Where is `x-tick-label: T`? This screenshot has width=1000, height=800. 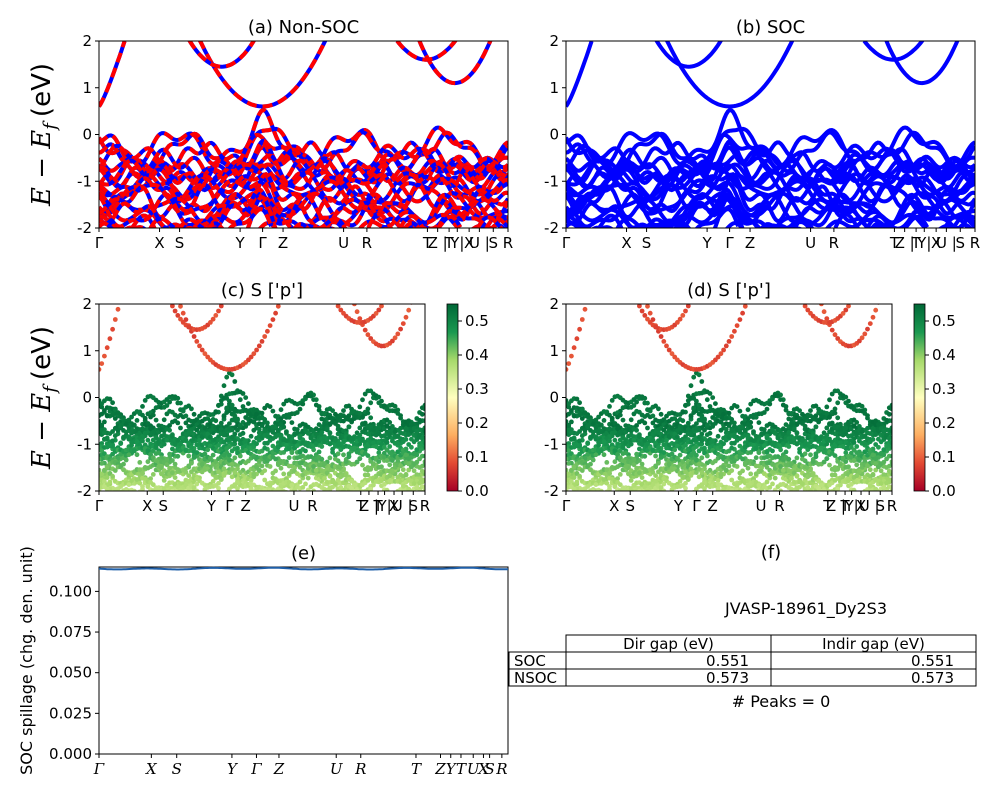 x-tick-label: T is located at coordinates (916, 243).